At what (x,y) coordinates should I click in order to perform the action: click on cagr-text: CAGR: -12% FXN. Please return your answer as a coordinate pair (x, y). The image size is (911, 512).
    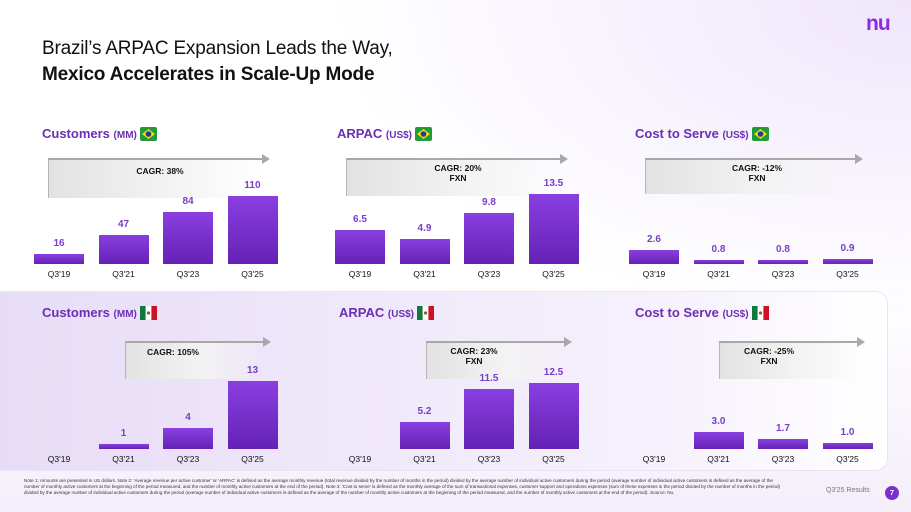
    Looking at the image, I should click on (757, 173).